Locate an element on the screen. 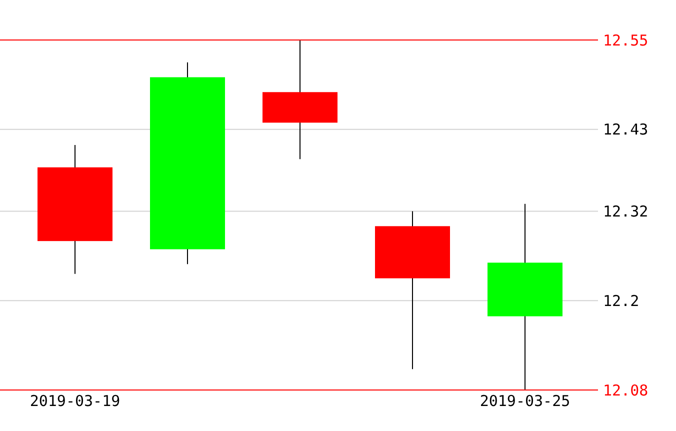  y-tick-label: 12.2 is located at coordinates (621, 301).